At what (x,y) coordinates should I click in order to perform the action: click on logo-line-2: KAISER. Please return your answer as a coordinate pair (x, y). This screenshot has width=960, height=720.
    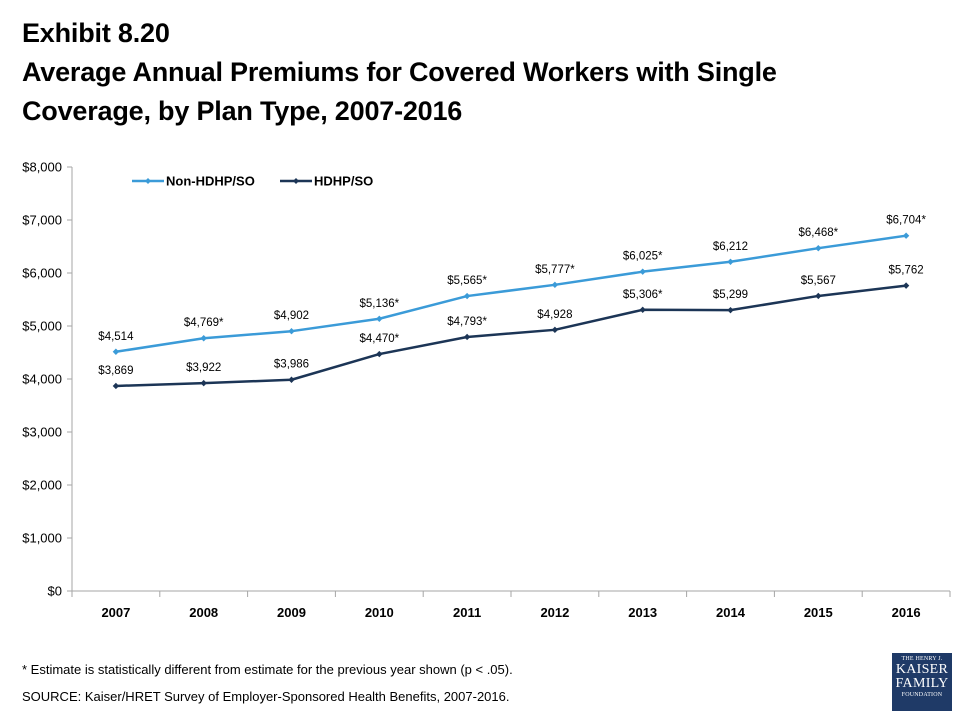
    Looking at the image, I should click on (922, 669).